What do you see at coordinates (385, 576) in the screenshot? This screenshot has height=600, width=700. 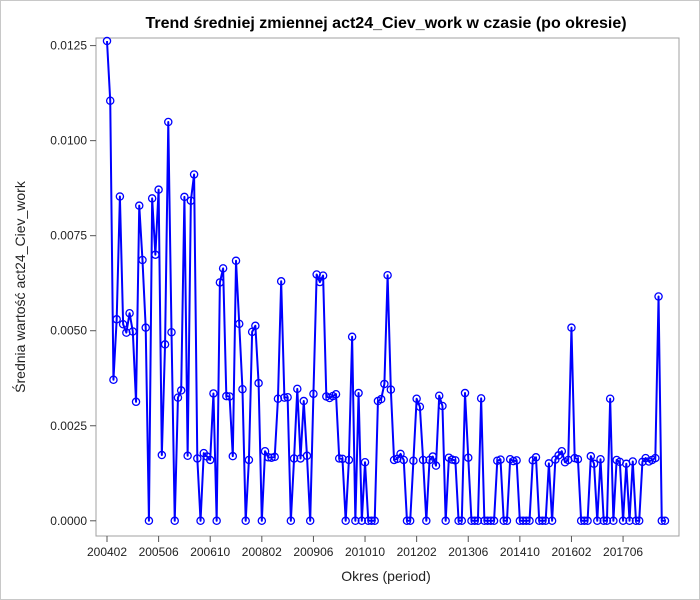 I see `x-axis-title: Okres (period)` at bounding box center [385, 576].